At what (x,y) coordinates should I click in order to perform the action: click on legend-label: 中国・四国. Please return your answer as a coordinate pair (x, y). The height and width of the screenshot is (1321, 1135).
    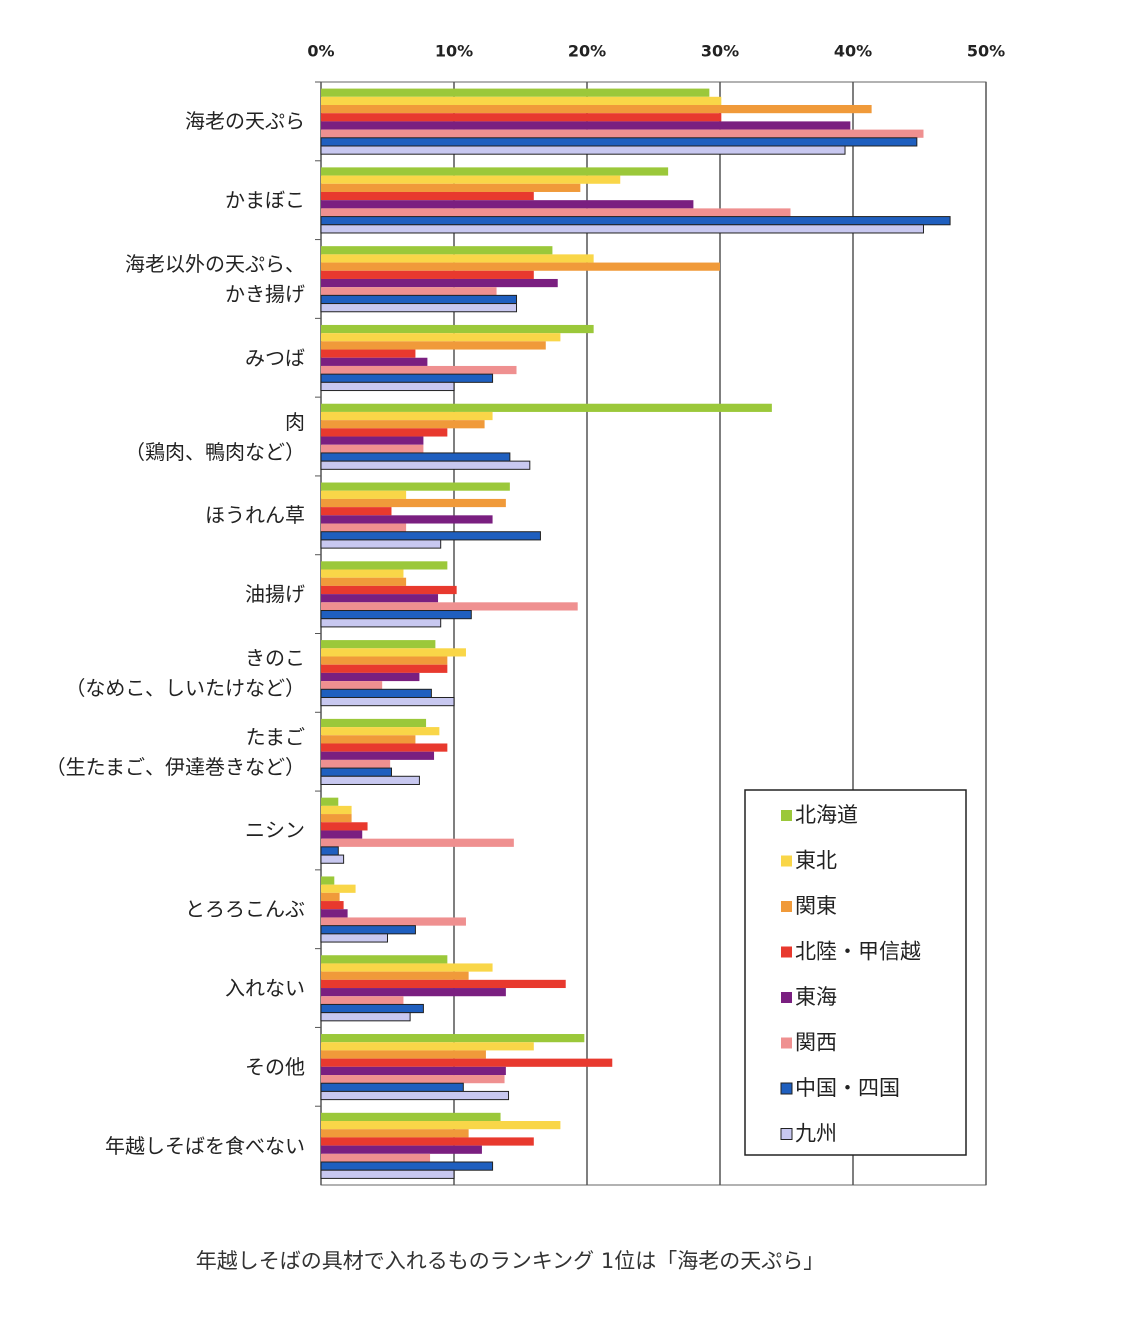
    Looking at the image, I should click on (847, 1088).